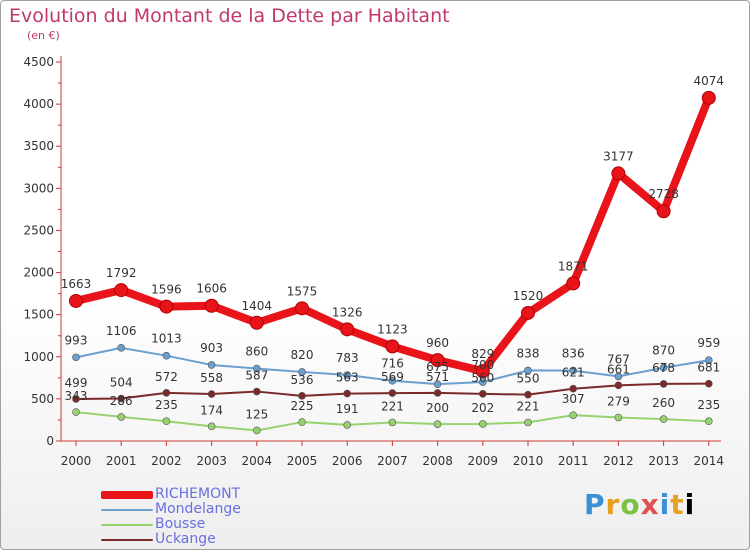 The image size is (750, 550). Describe the element at coordinates (166, 461) in the screenshot. I see `x-tick-label: 2002` at that location.